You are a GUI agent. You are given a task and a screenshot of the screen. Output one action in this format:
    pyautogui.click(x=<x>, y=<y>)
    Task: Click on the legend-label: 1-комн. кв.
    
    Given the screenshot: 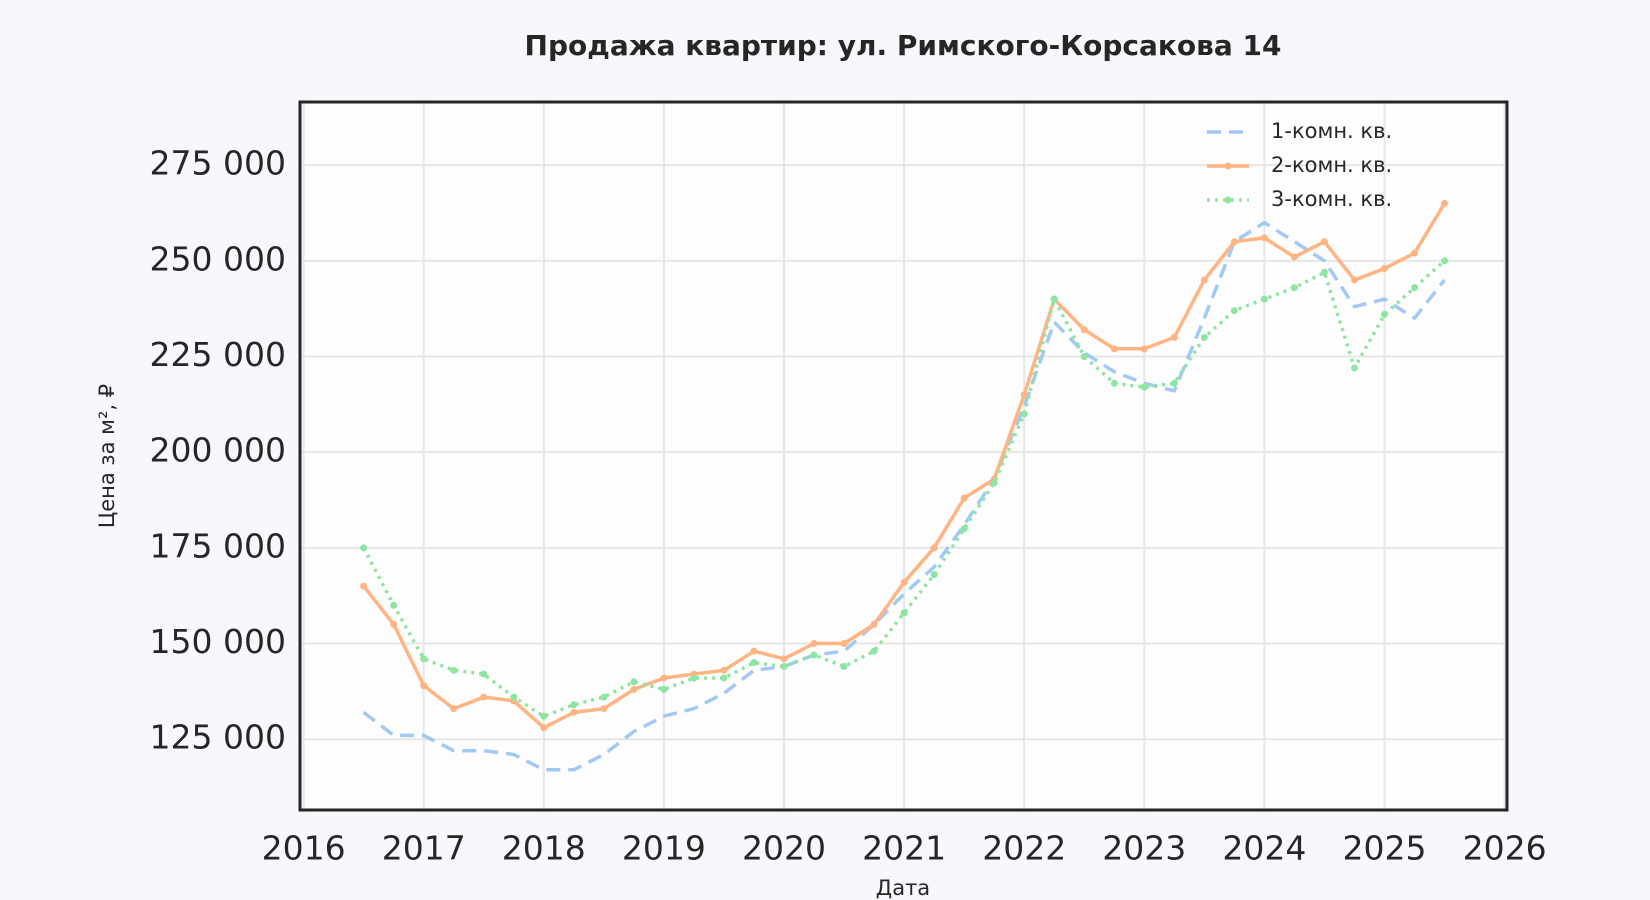 What is the action you would take?
    pyautogui.click(x=1331, y=131)
    